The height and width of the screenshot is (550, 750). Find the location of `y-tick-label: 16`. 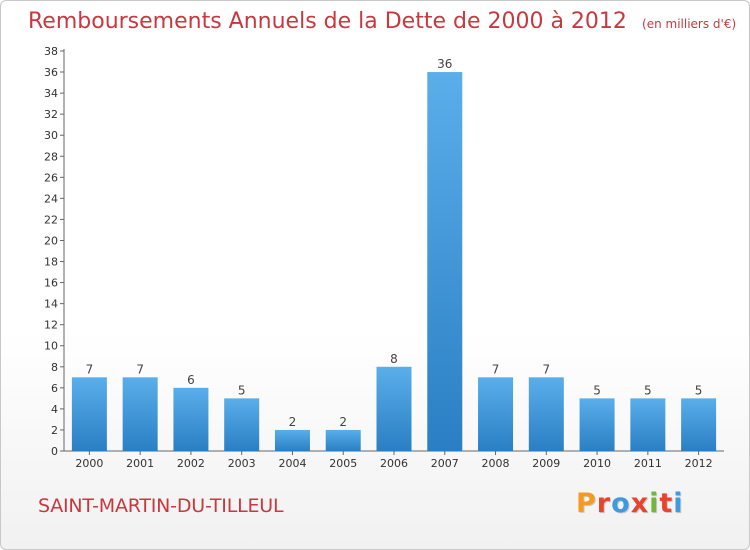

y-tick-label: 16 is located at coordinates (51, 283).